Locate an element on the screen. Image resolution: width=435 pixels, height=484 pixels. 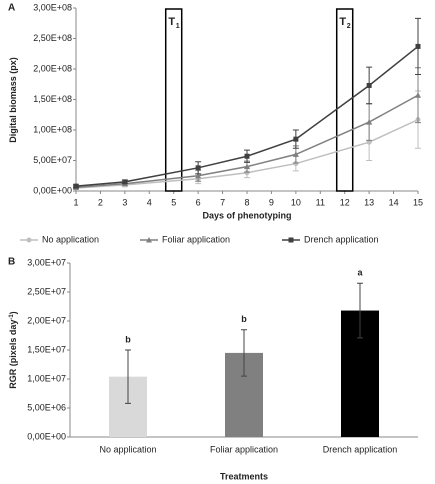
x-tick-label: 6 is located at coordinates (198, 202).